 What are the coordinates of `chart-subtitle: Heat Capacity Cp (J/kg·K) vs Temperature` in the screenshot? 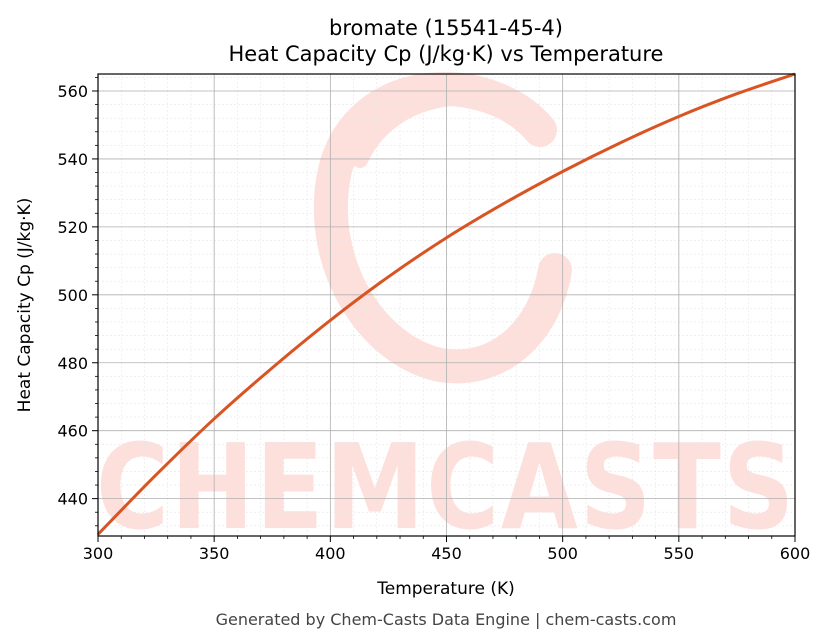 It's located at (446, 54).